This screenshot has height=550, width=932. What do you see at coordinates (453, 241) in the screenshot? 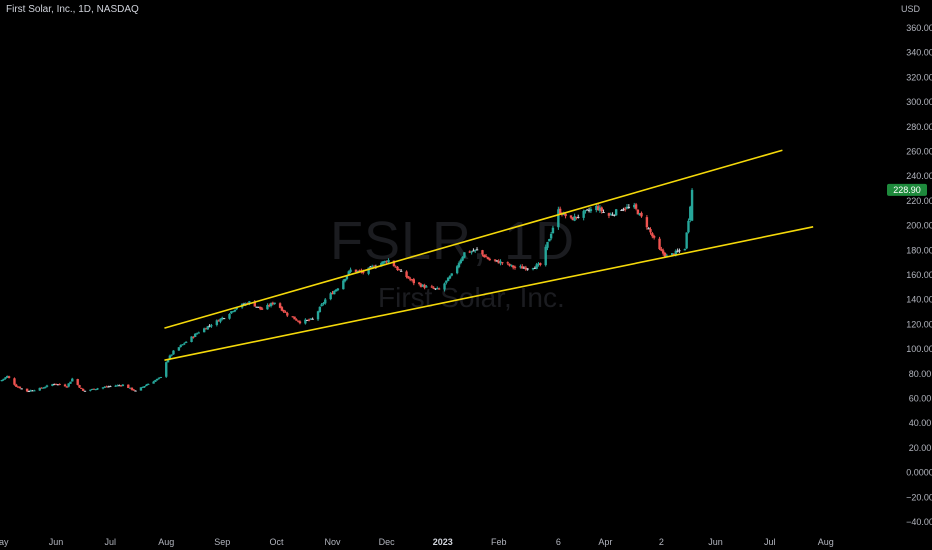
I see `watermark-symbol: FSLR, 1D` at bounding box center [453, 241].